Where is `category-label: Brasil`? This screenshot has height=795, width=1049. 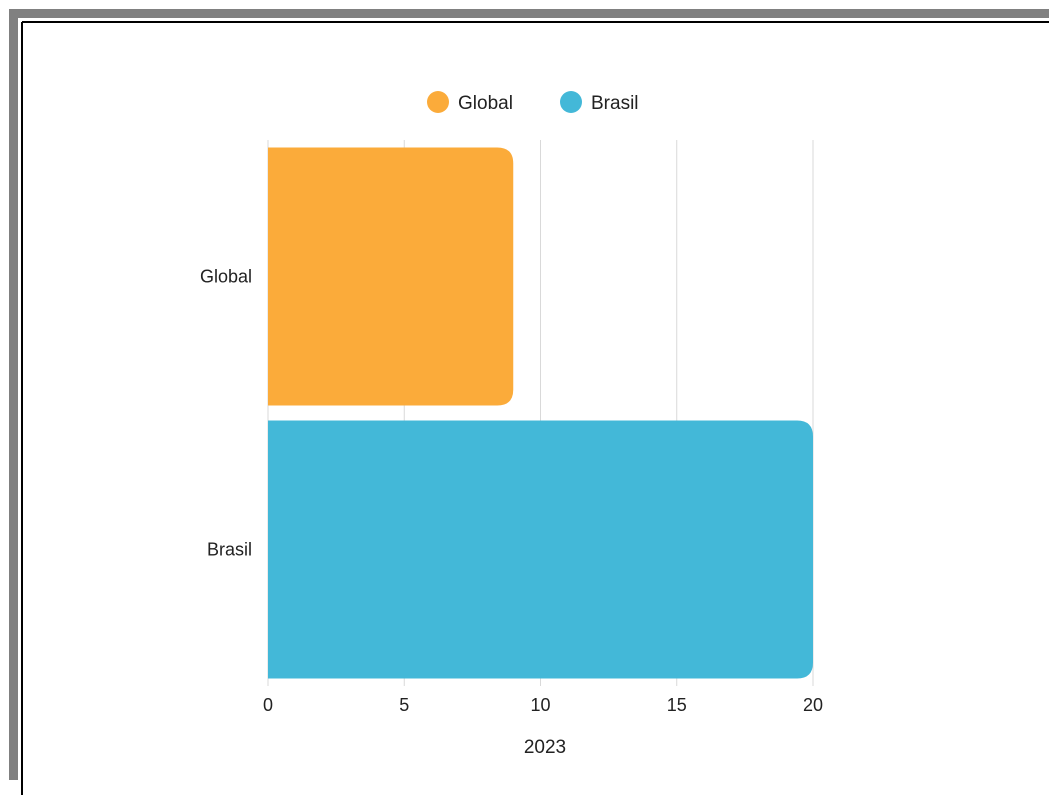 category-label: Brasil is located at coordinates (229, 550).